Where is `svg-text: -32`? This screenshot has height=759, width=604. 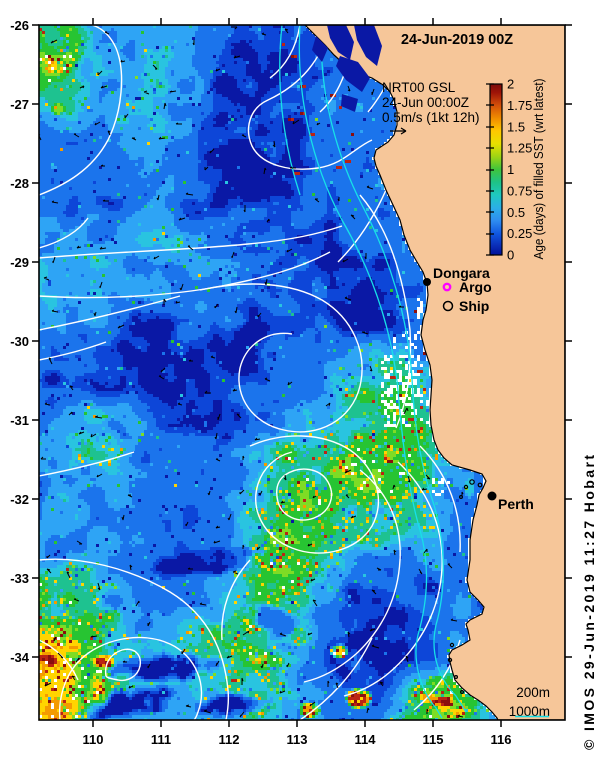
svg-text: -32 is located at coordinates (19, 499).